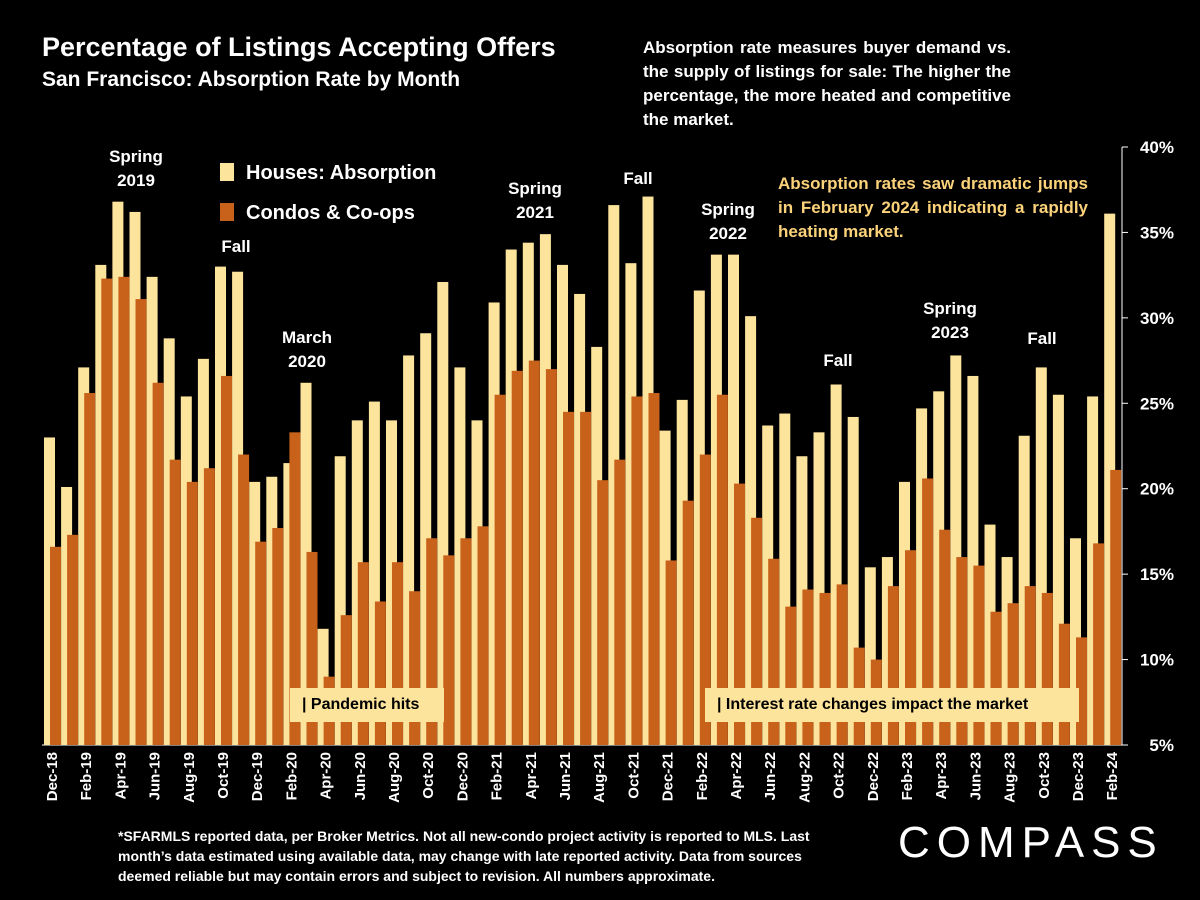  What do you see at coordinates (736, 776) in the screenshot?
I see `x-tick-label: Apr-22` at bounding box center [736, 776].